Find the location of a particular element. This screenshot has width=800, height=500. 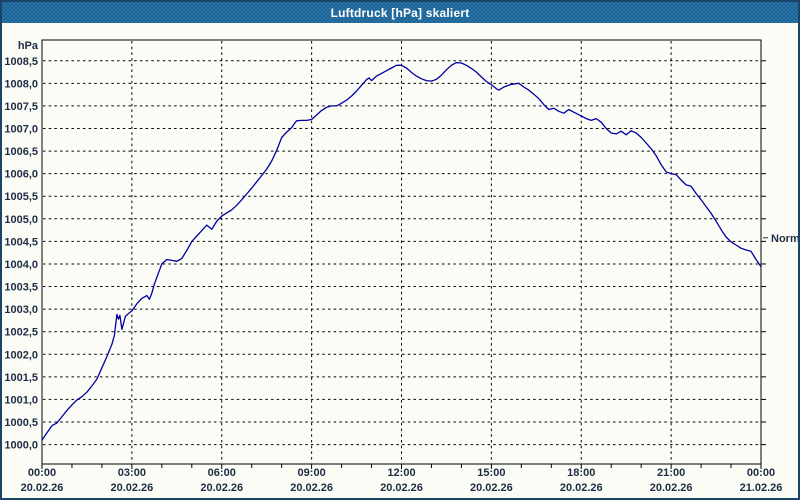

y-tick-label: 1004,5 is located at coordinates (21, 242).